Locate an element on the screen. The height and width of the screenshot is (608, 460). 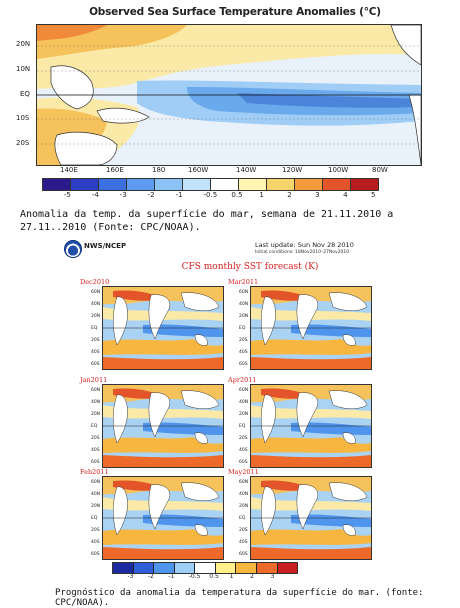
figure1-colorbar is located at coordinates (210, 184).